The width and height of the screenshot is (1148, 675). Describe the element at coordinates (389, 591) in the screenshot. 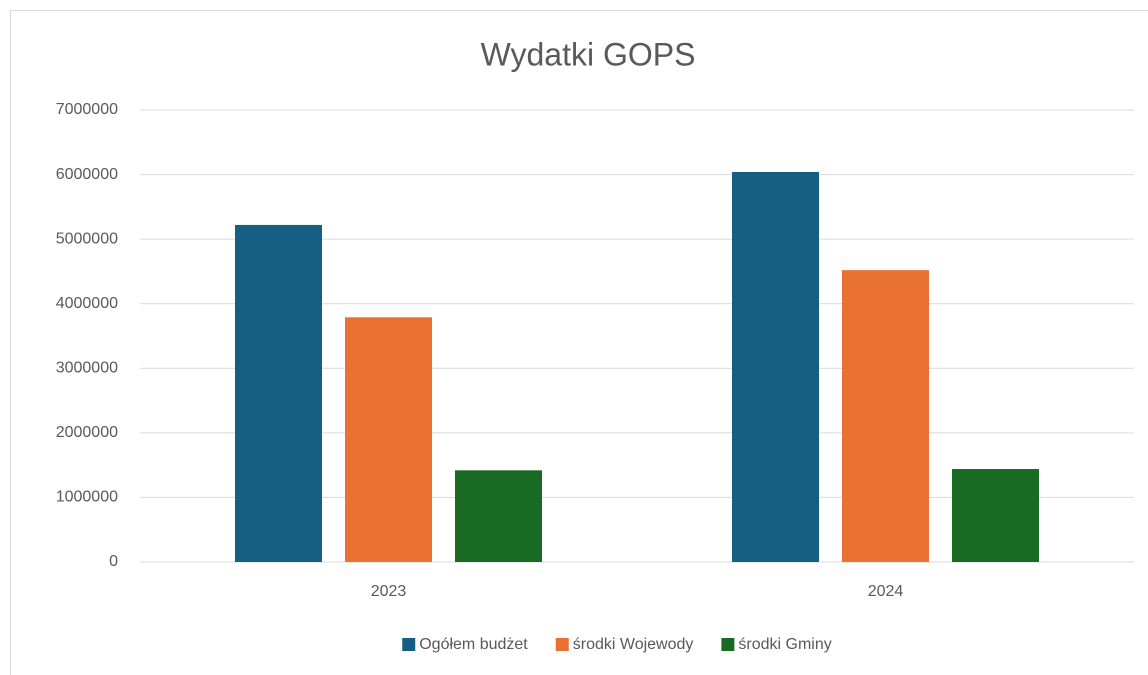

I see `x-tick-label: 2023` at that location.